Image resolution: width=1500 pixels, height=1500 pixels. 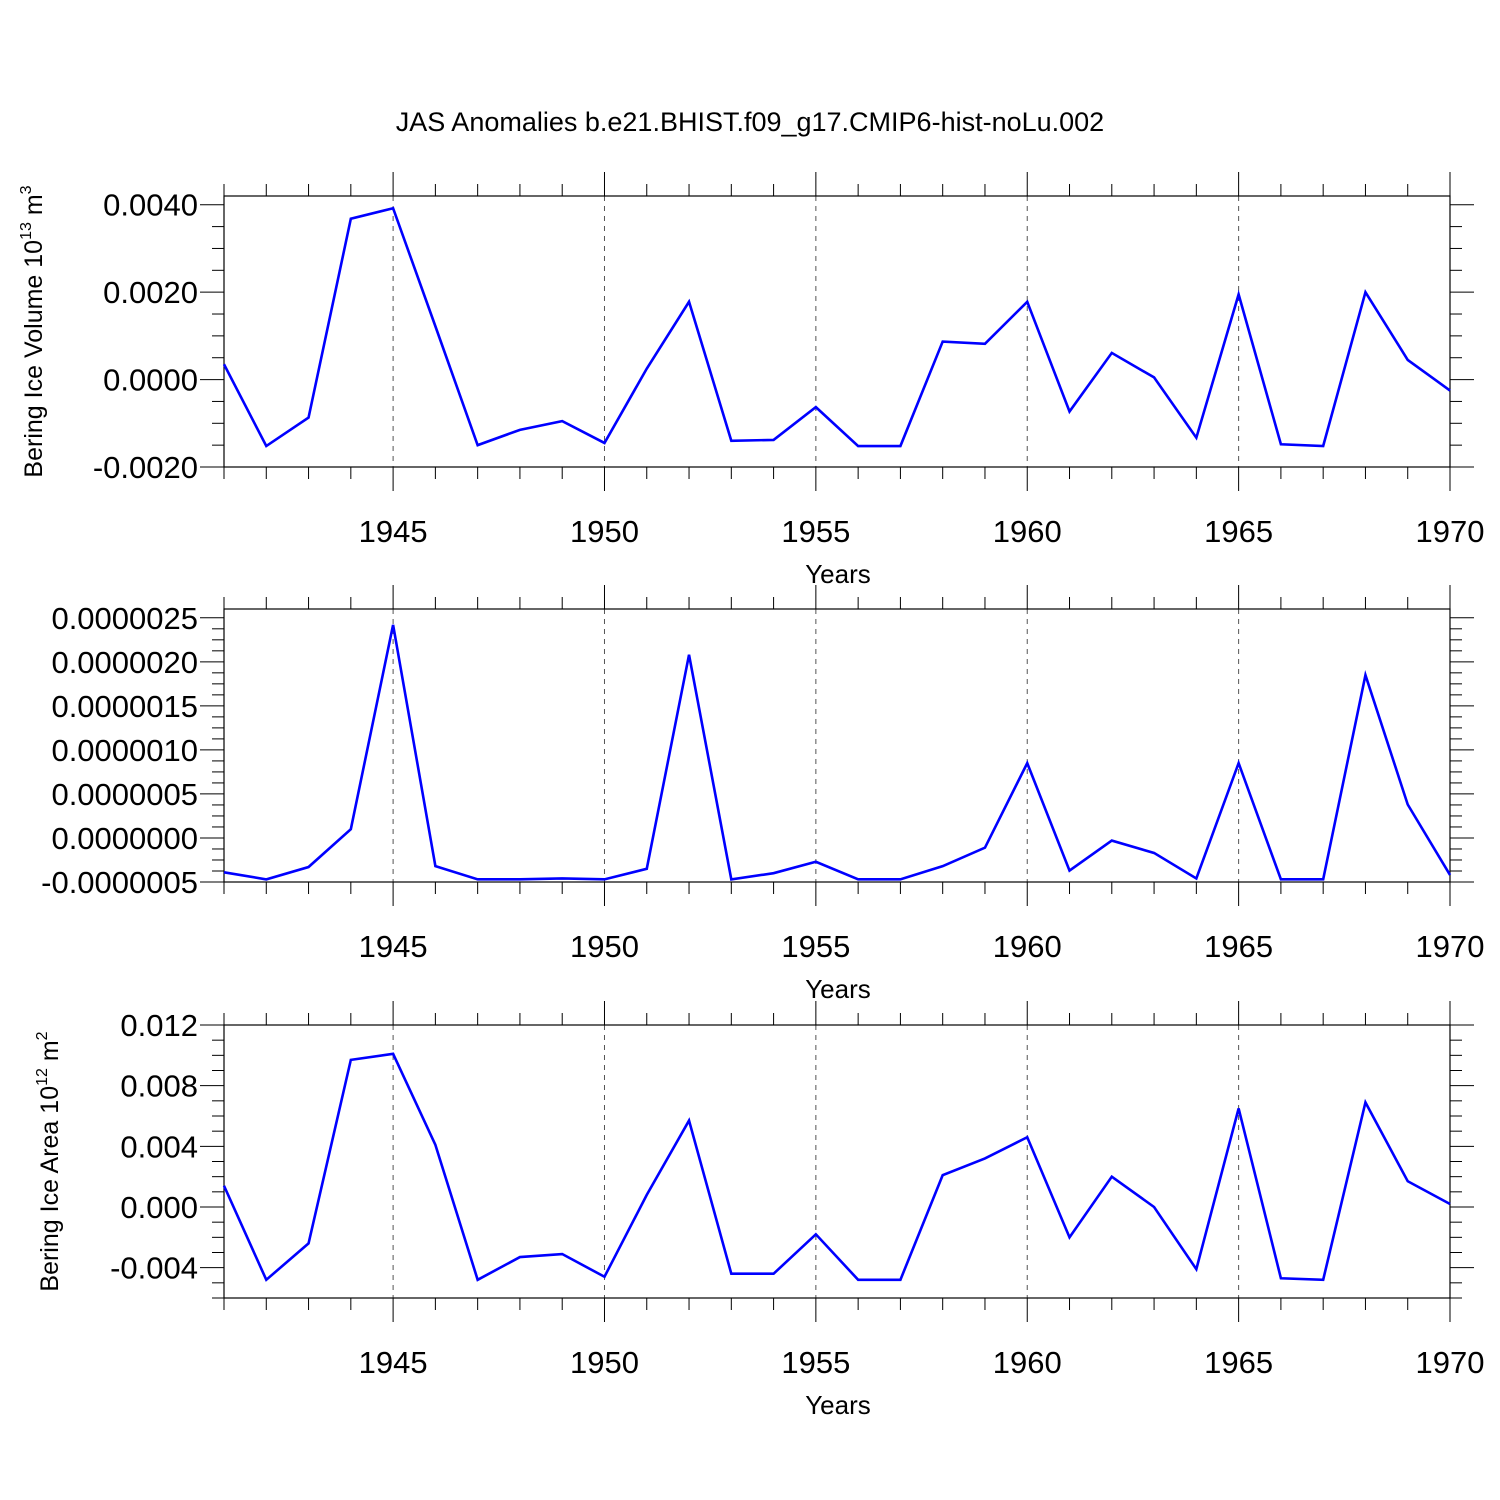 What do you see at coordinates (124, 618) in the screenshot?
I see `panel-2-ytick-label-0.0000025: 0.0000025` at bounding box center [124, 618].